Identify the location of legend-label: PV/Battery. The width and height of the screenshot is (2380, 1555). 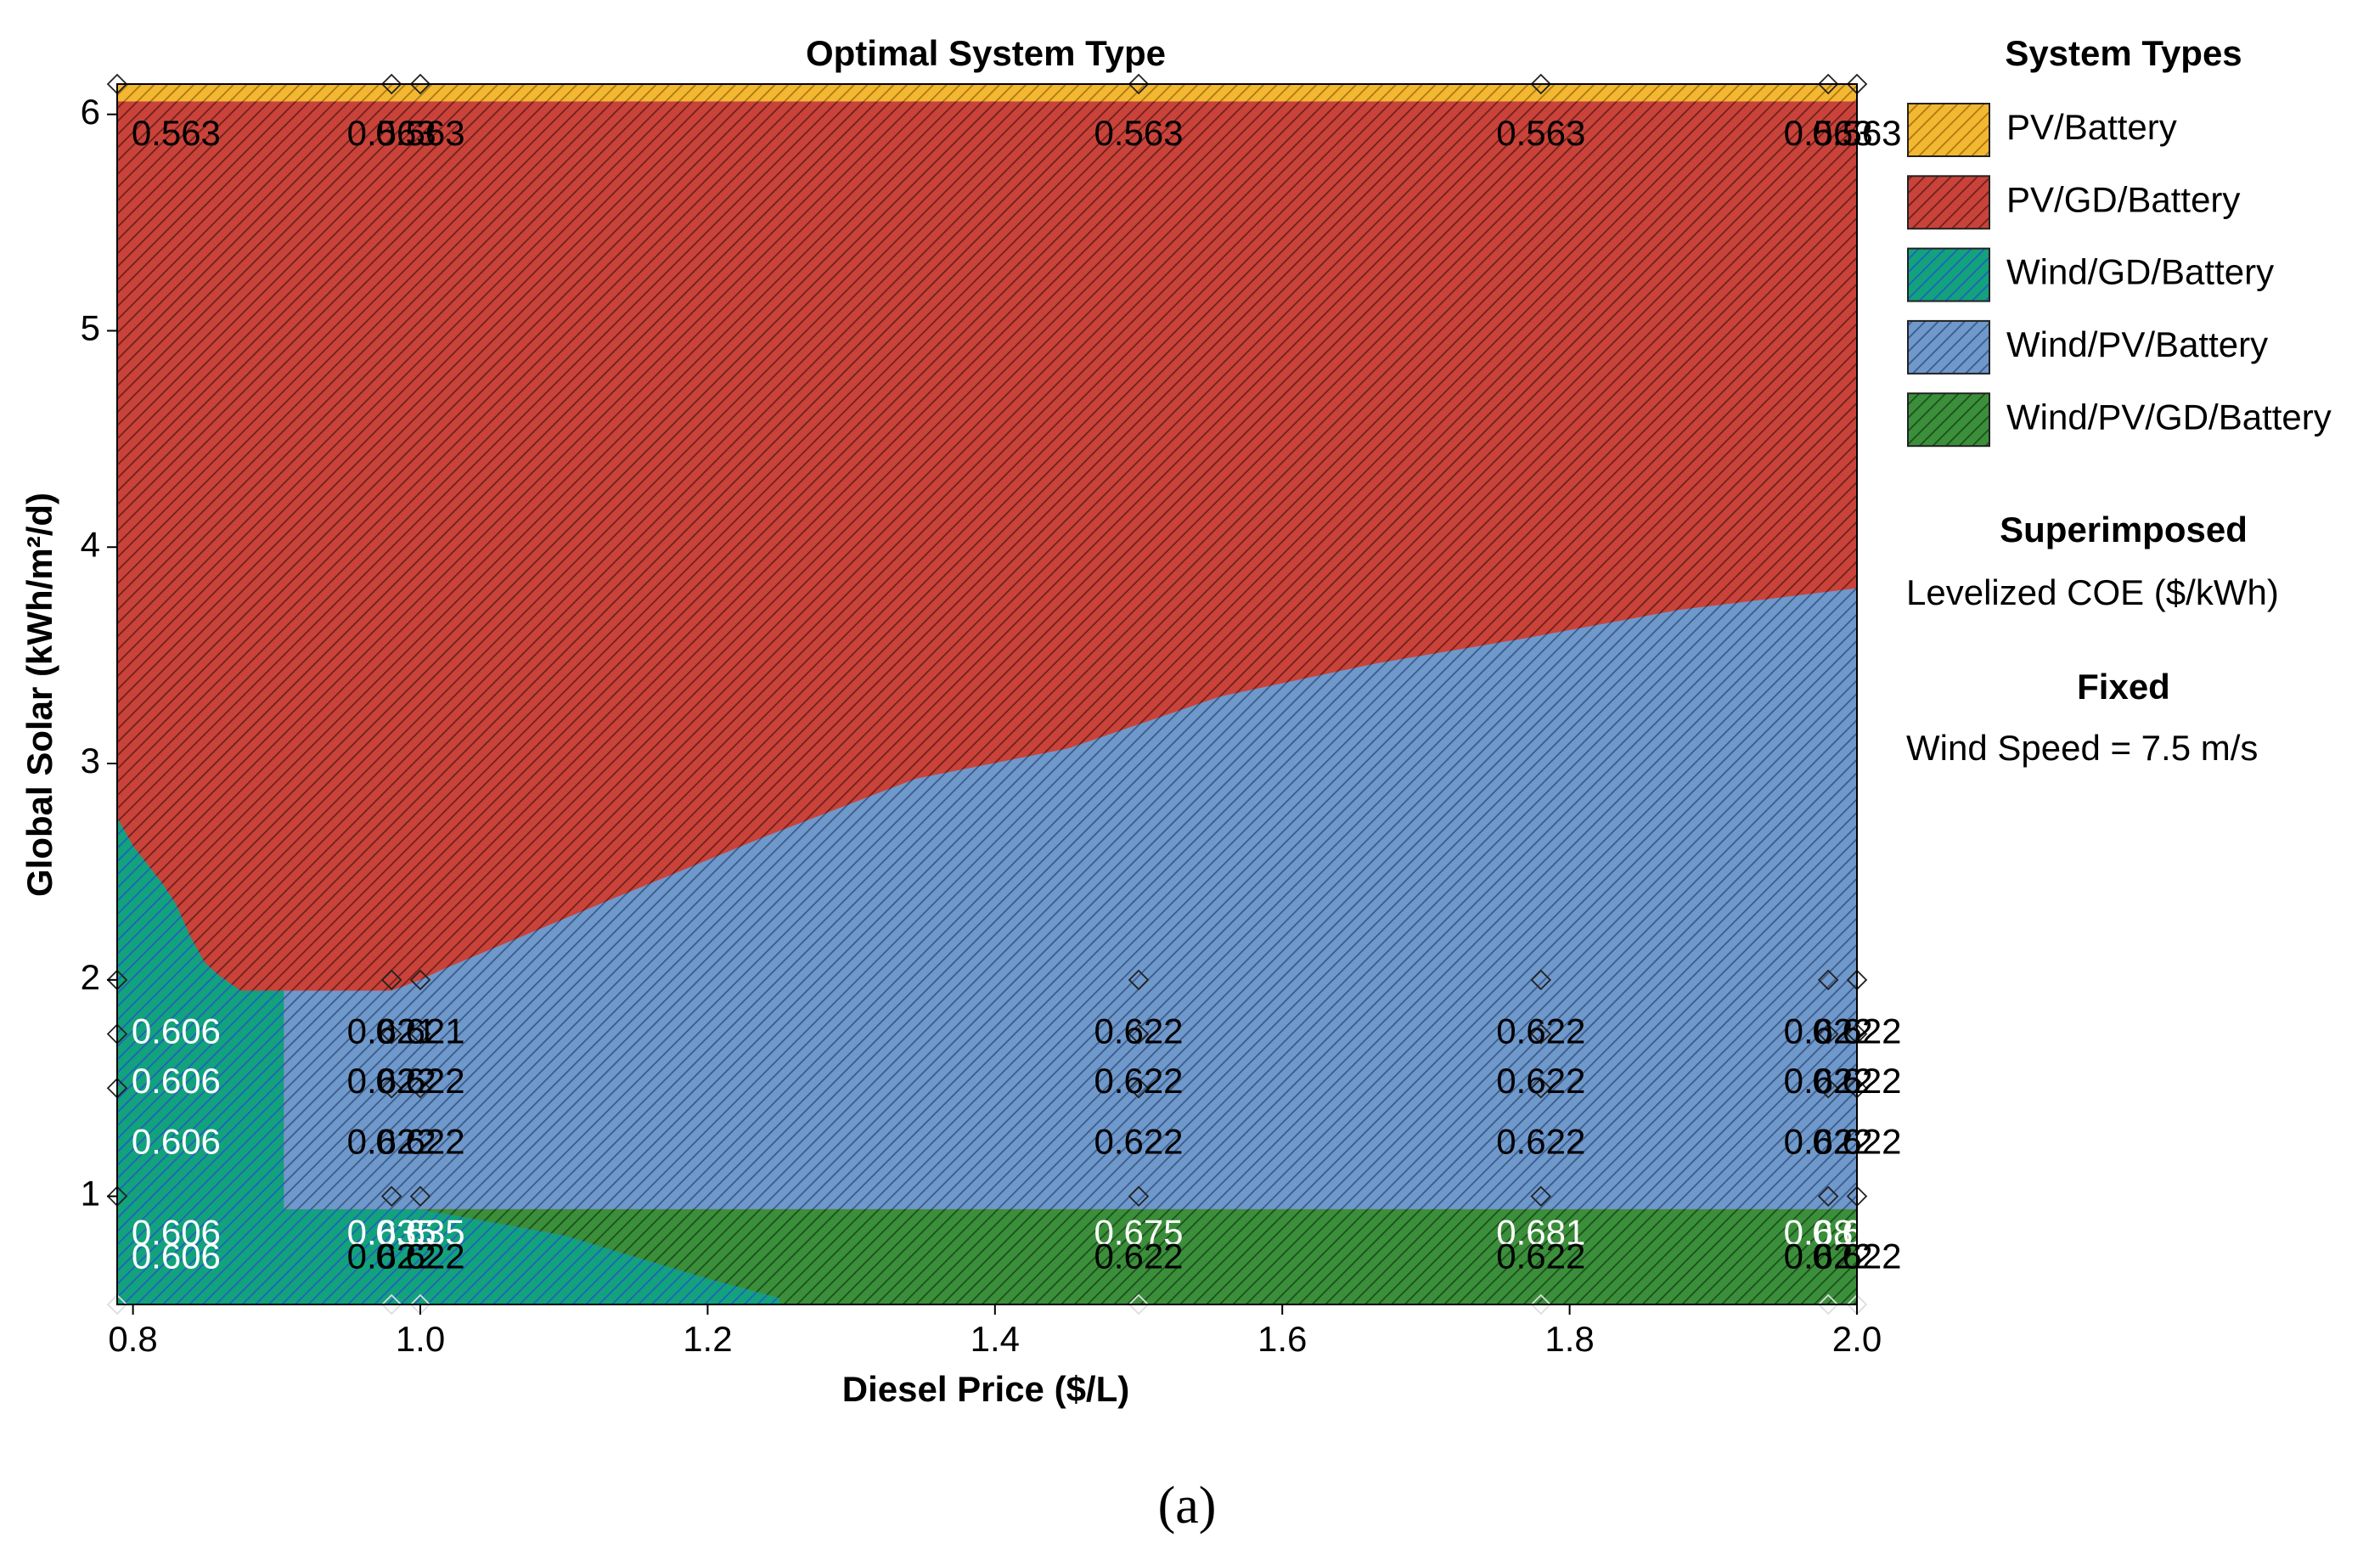
(2091, 127).